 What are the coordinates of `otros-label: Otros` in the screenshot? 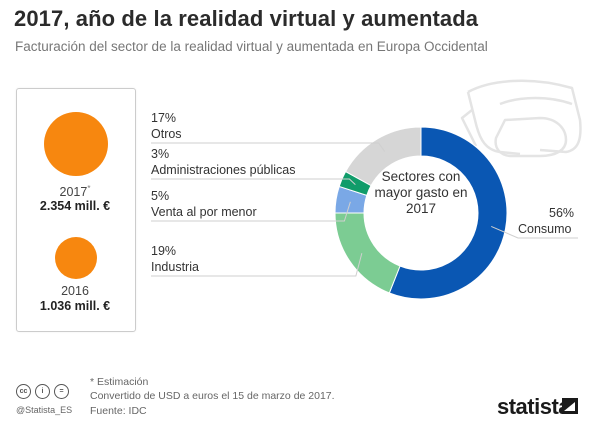 It's located at (166, 134).